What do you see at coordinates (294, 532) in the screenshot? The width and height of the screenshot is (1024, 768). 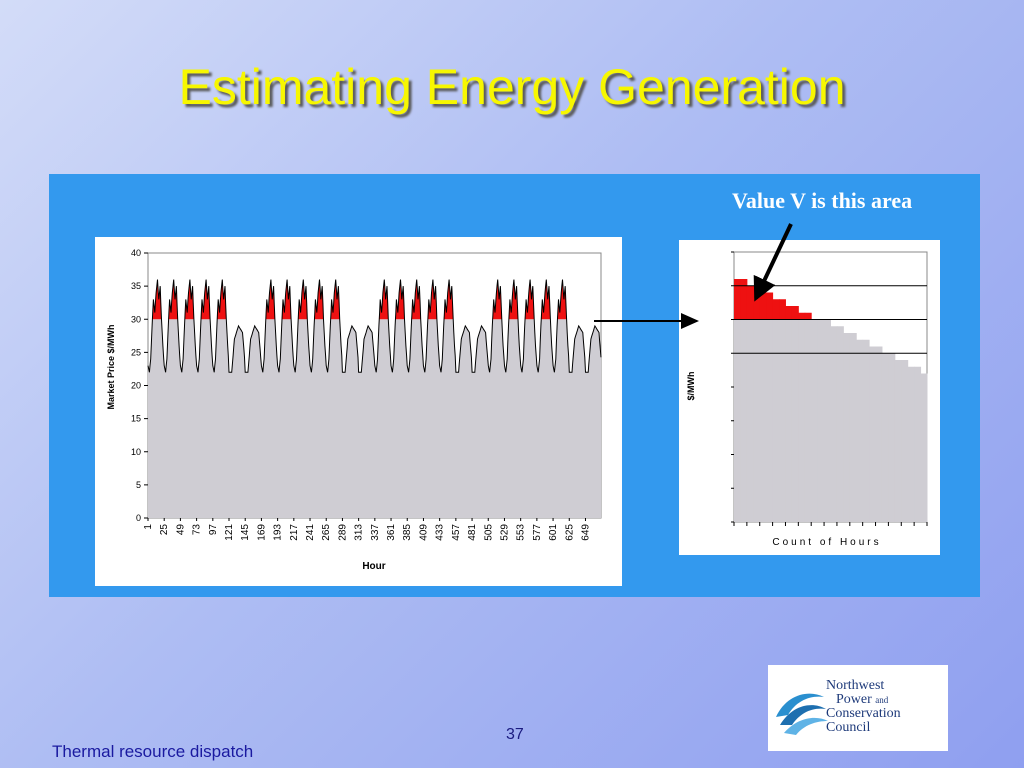 I see `hourly-price-x-tick-label: 217` at bounding box center [294, 532].